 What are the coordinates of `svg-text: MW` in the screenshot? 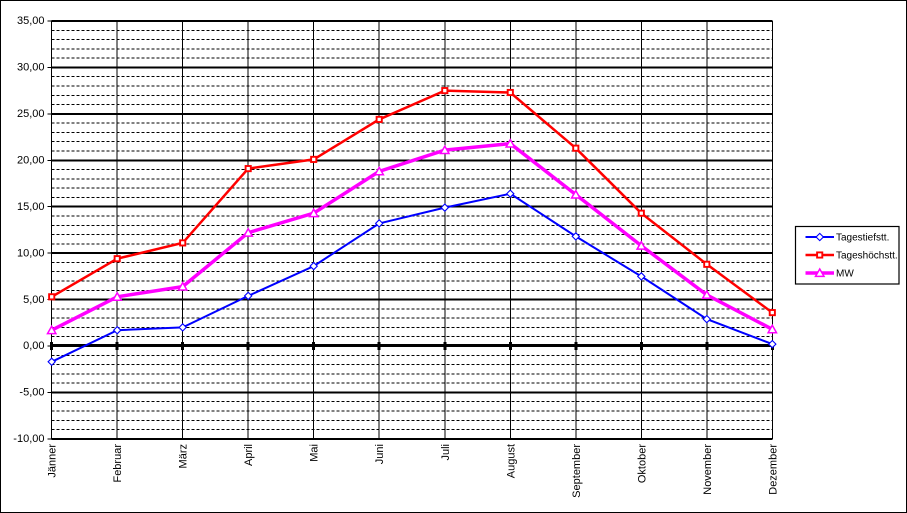 It's located at (845, 274).